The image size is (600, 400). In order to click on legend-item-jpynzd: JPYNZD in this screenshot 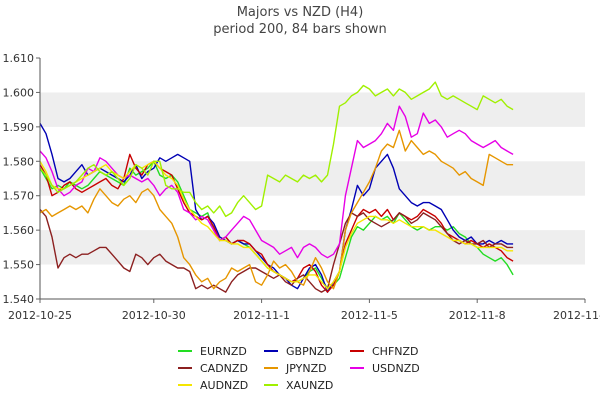, I will do `click(307, 368)`.